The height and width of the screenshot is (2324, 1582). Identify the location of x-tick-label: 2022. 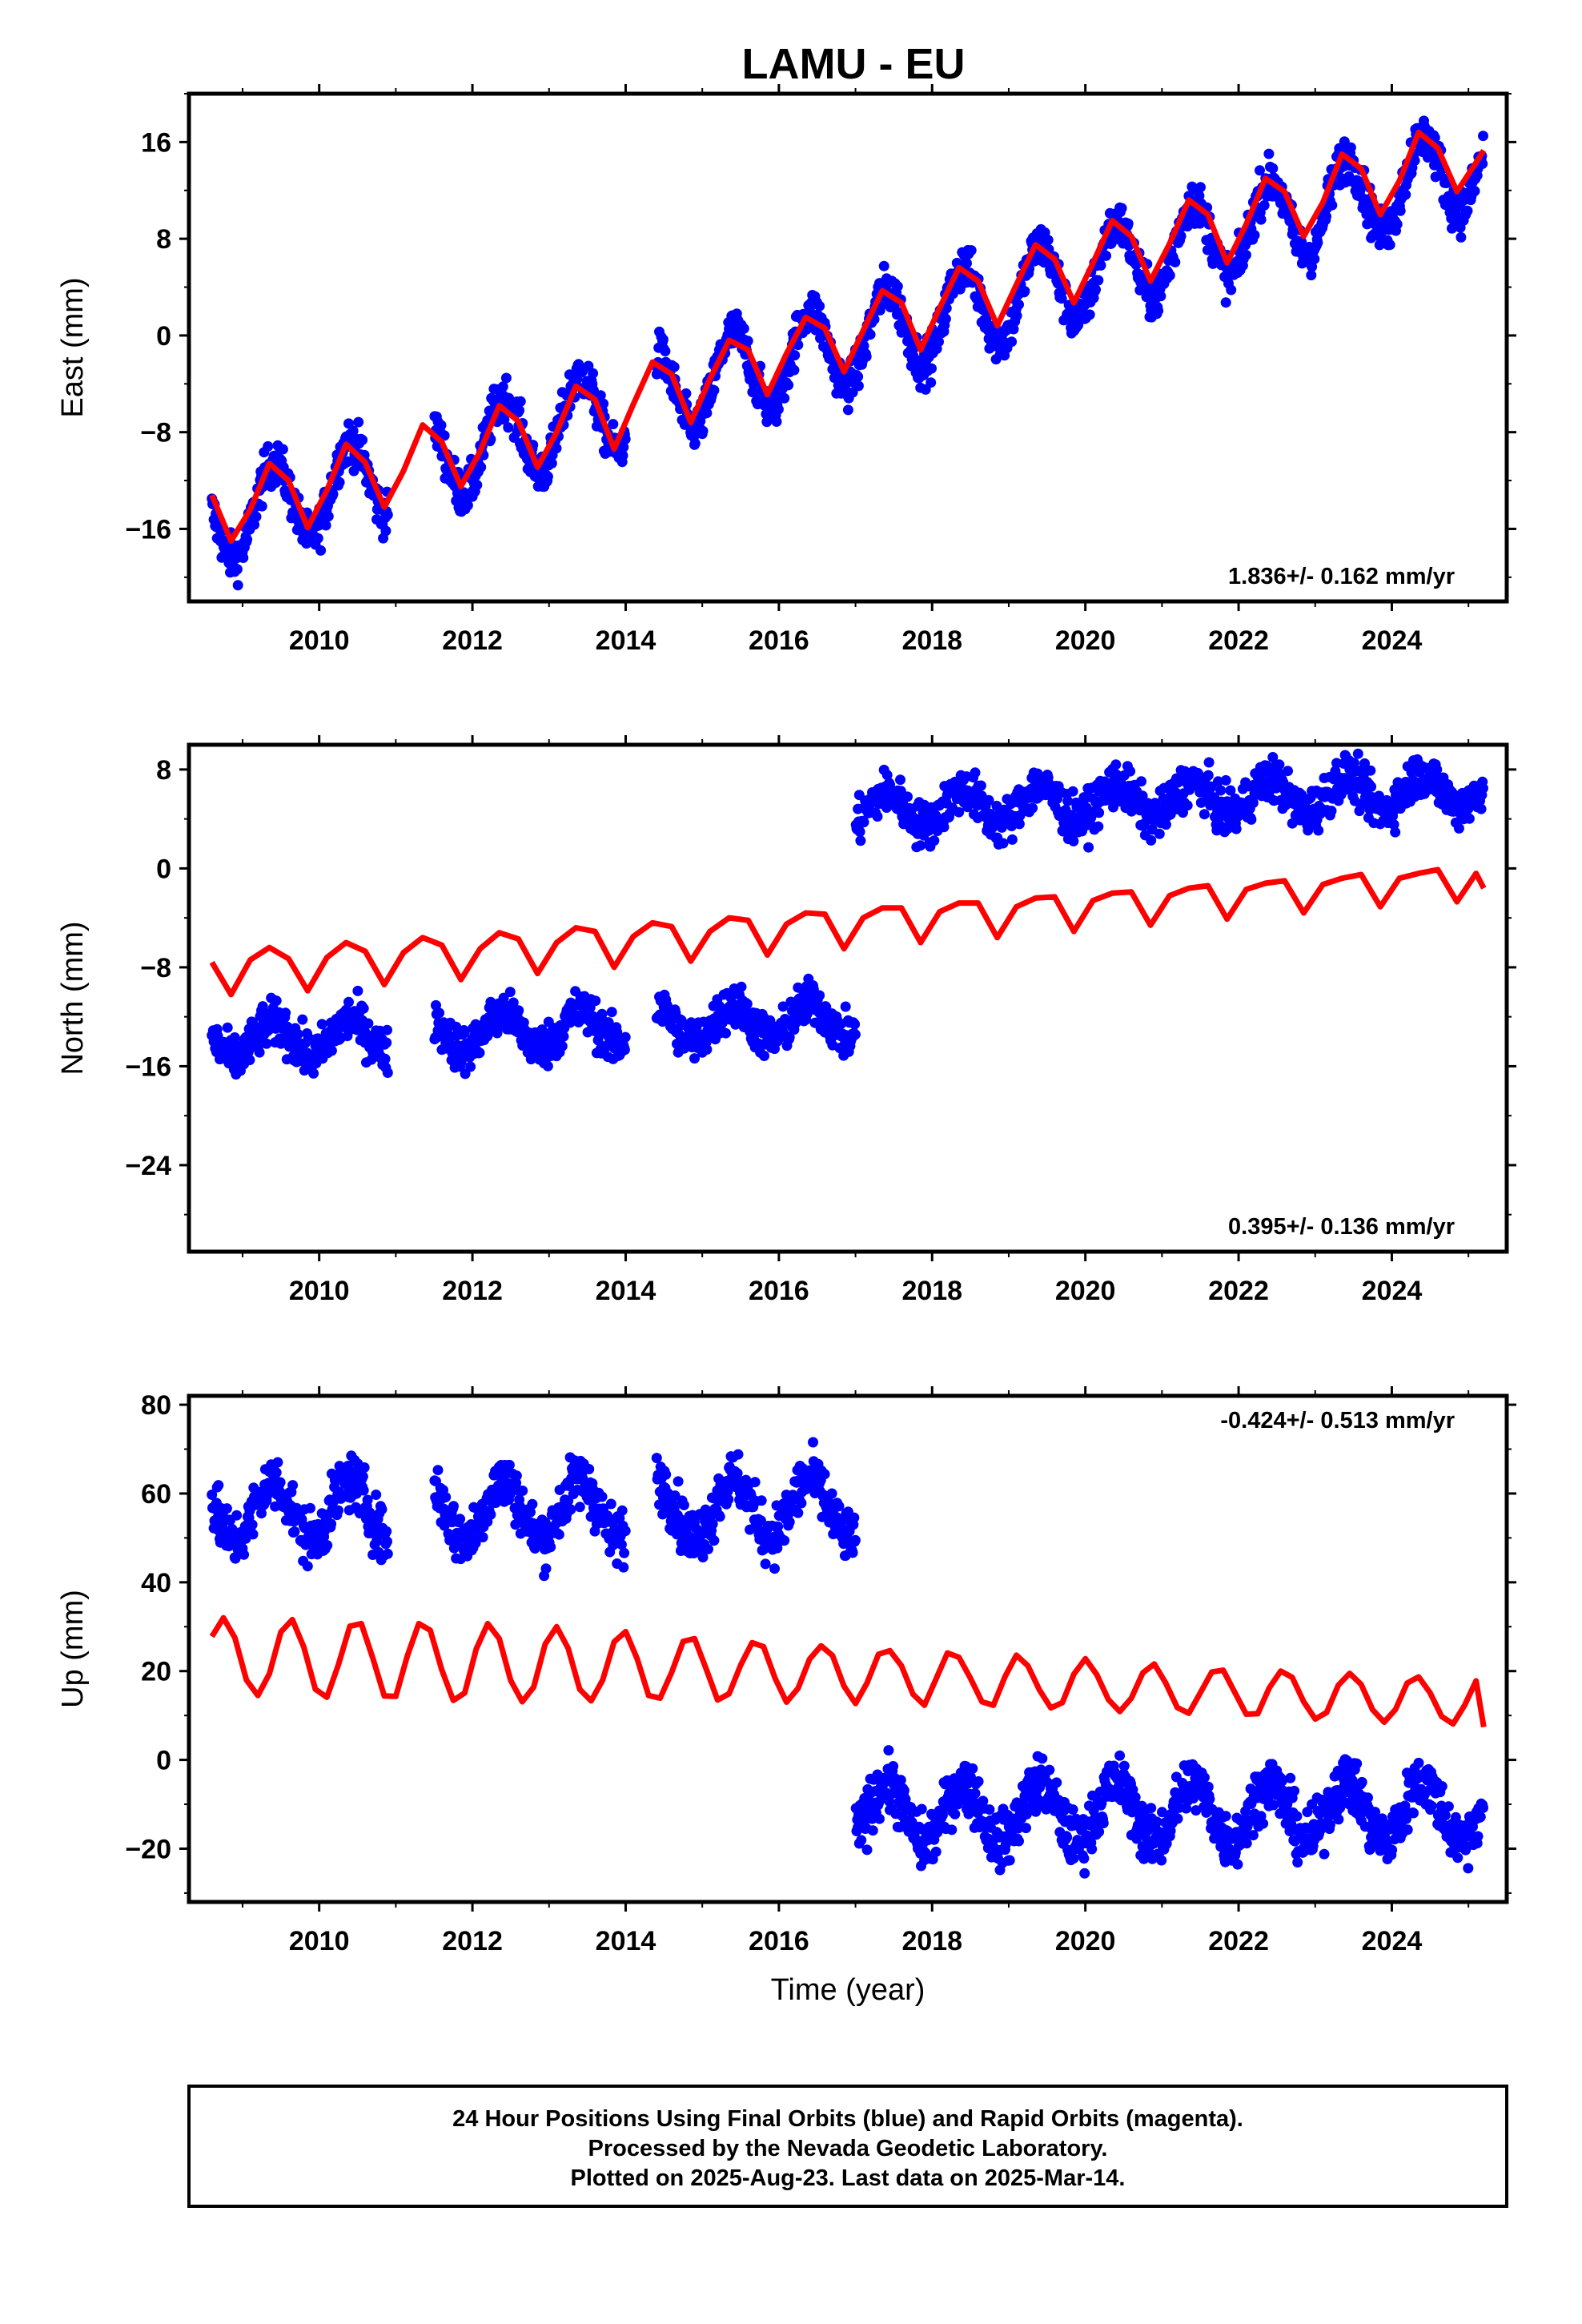
(1238, 640).